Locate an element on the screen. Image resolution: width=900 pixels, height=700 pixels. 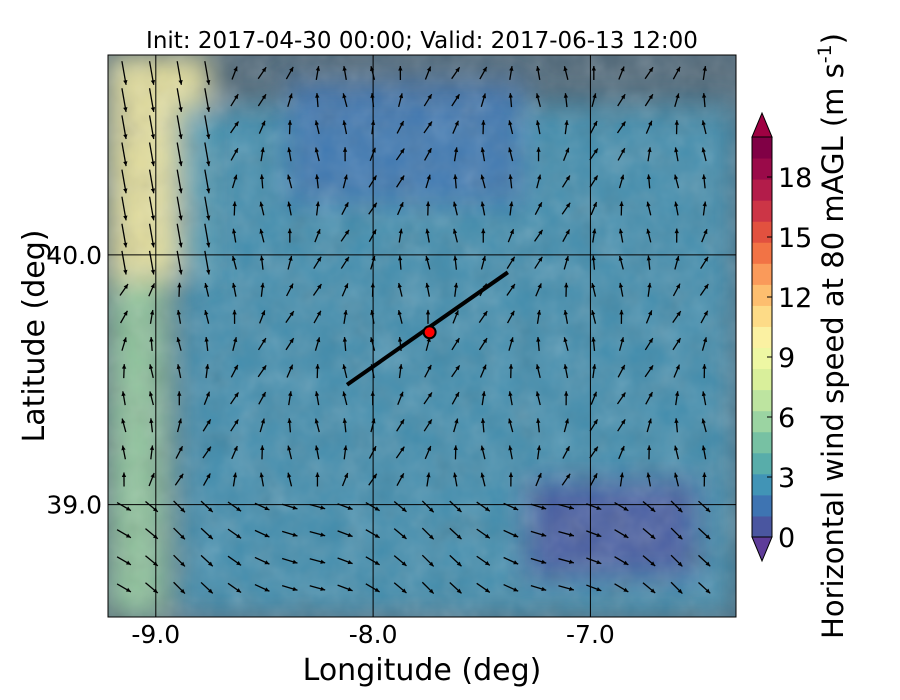
colorbar-tick-label: 9 is located at coordinates (786, 358).